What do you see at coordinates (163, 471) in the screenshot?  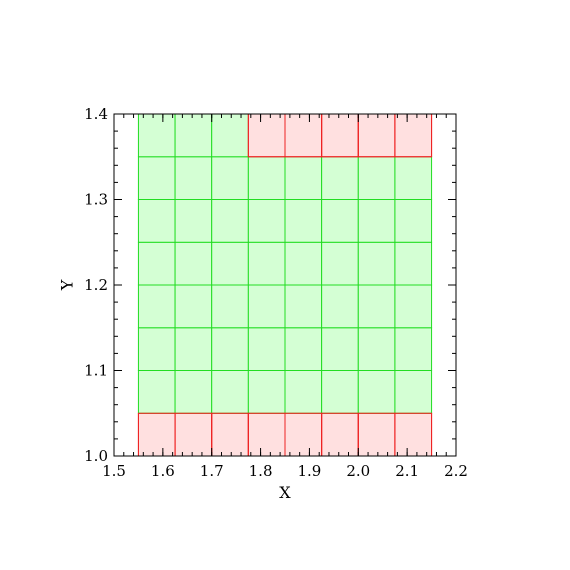 I see `x-tick-label: 1.6` at bounding box center [163, 471].